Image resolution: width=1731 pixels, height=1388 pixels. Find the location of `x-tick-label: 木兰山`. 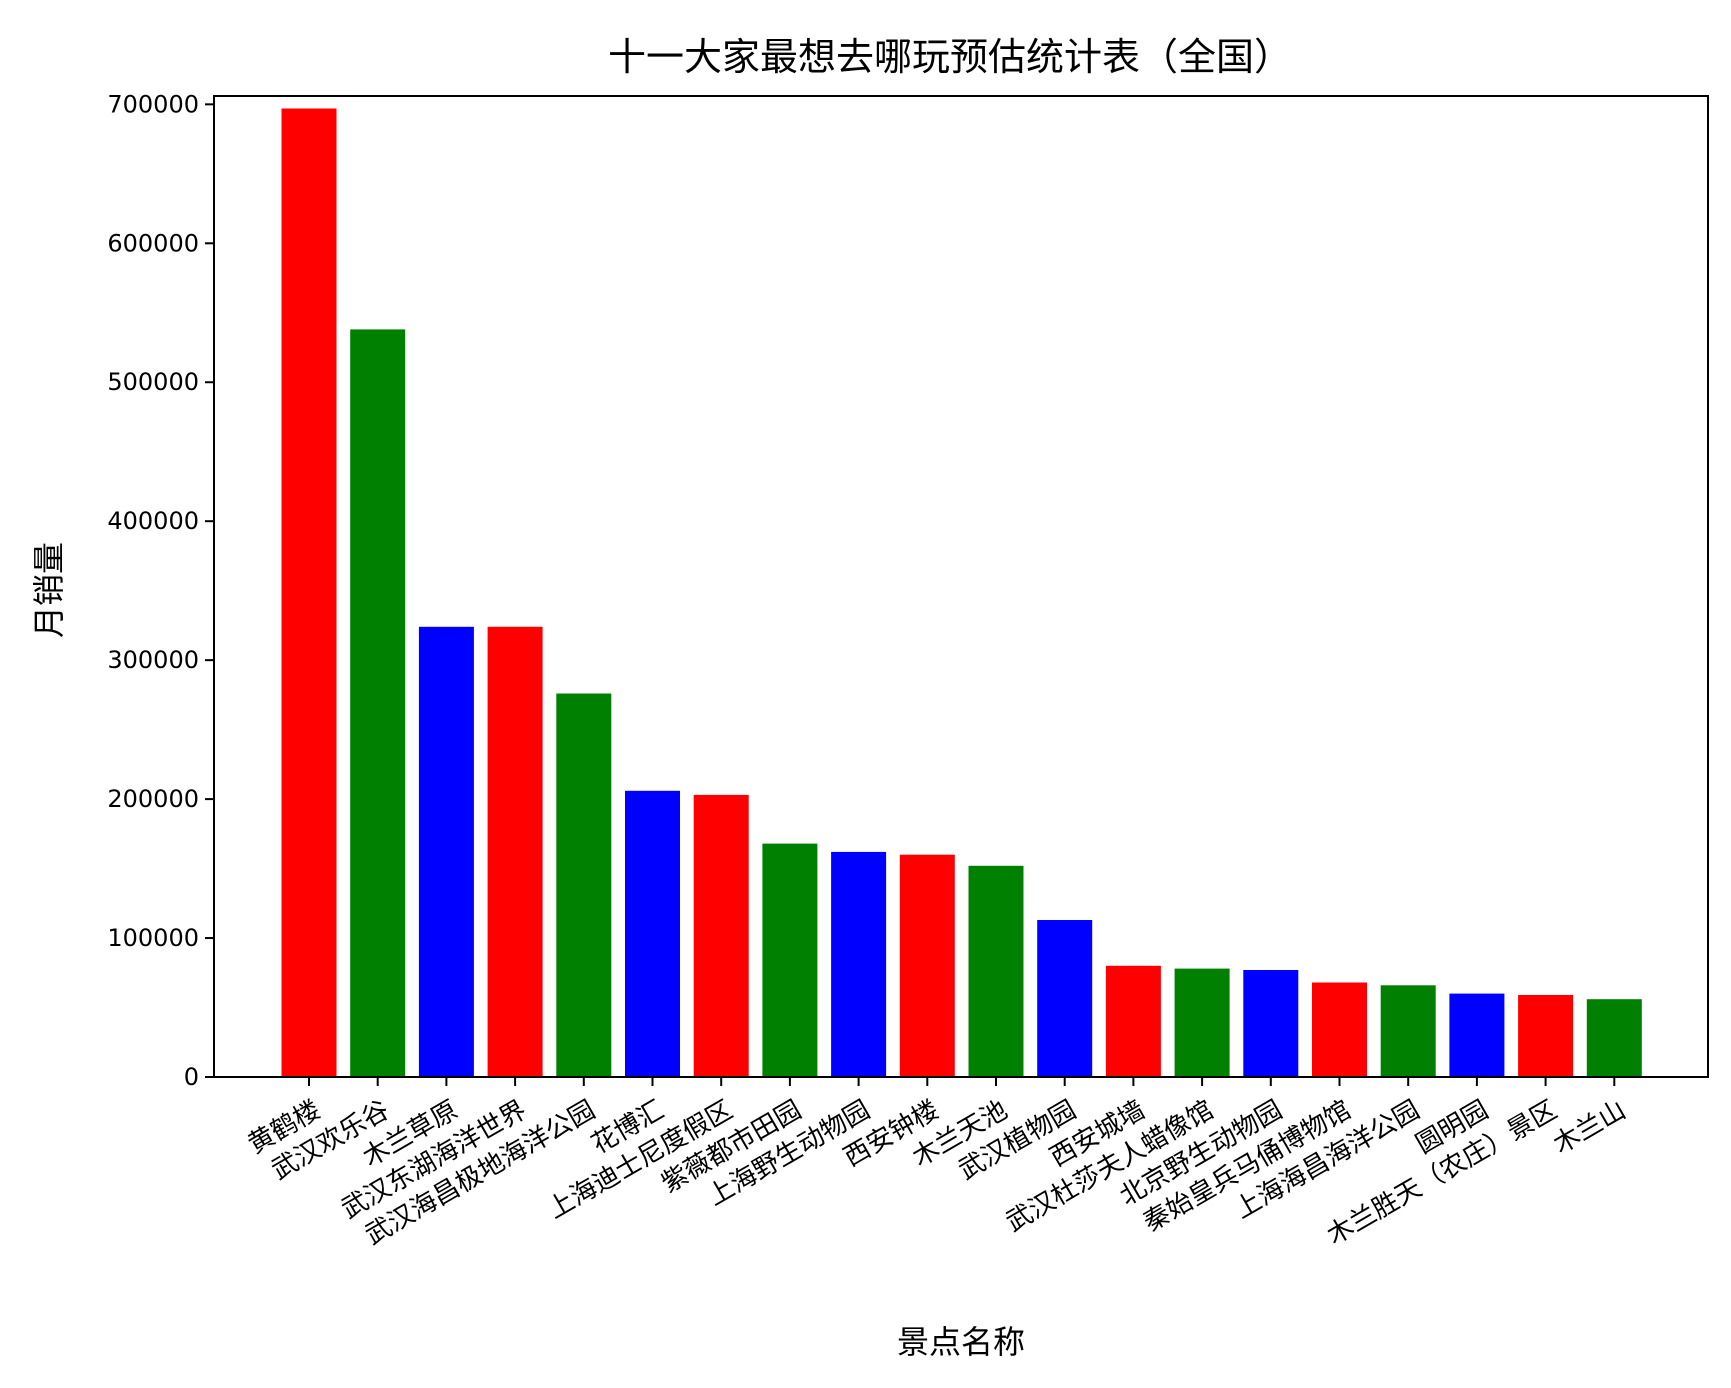

x-tick-label: 木兰山 is located at coordinates (1589, 1127).